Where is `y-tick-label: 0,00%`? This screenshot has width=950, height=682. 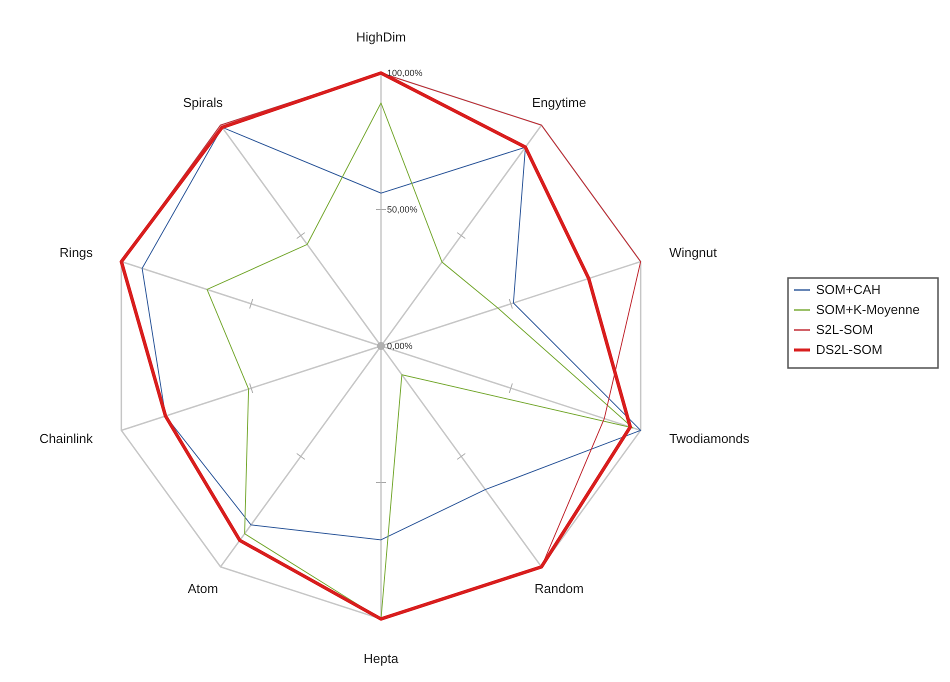 y-tick-label: 0,00% is located at coordinates (400, 346).